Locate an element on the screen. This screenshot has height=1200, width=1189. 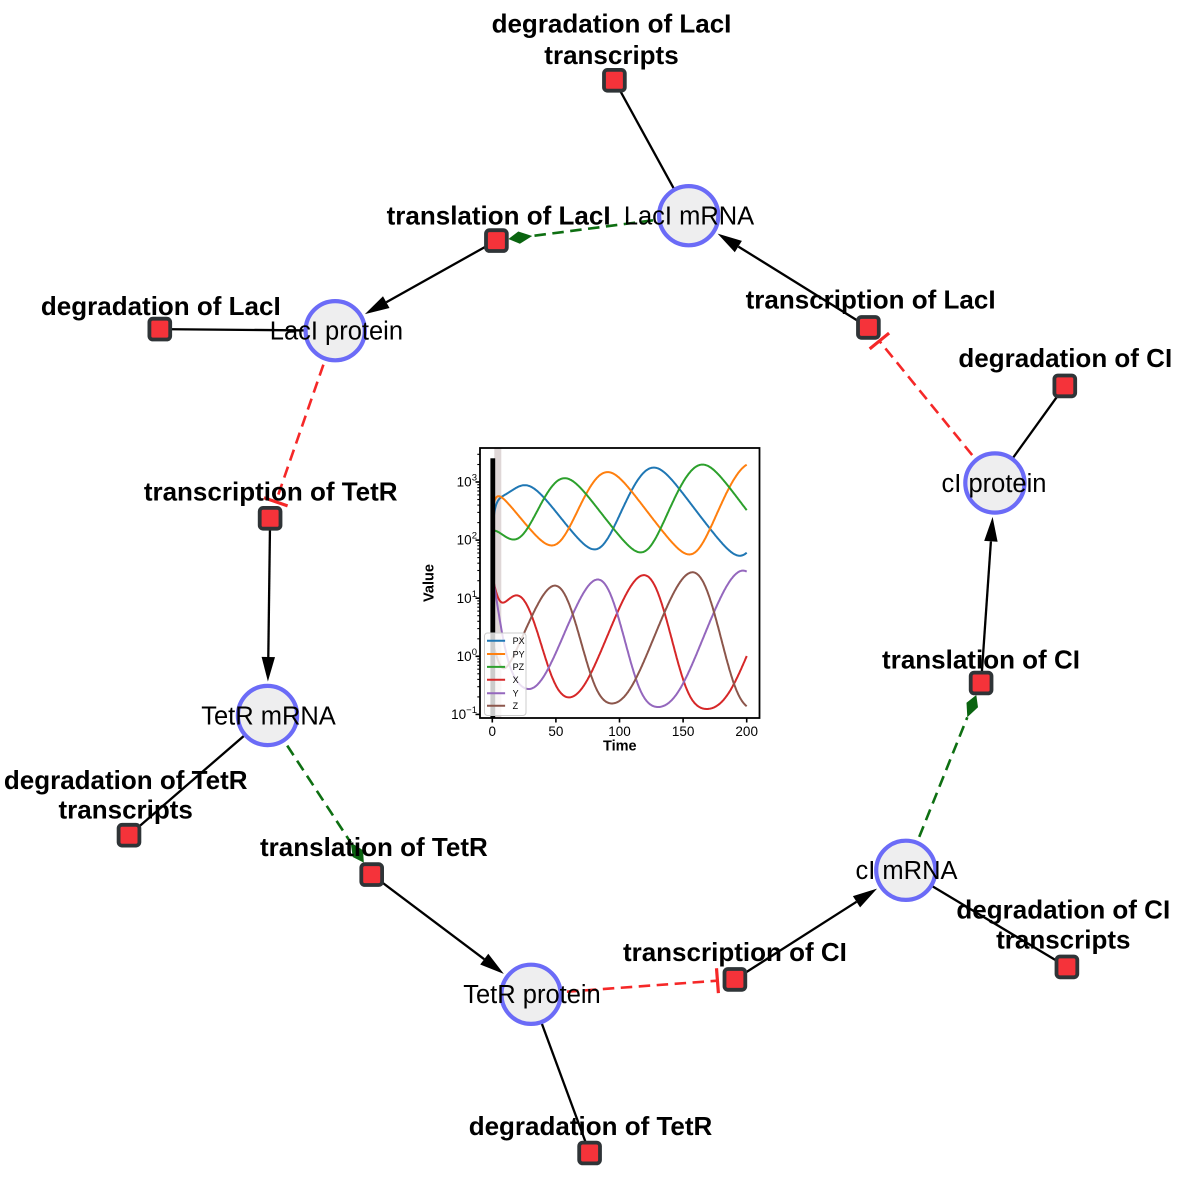
svg-text: 150 is located at coordinates (683, 731).